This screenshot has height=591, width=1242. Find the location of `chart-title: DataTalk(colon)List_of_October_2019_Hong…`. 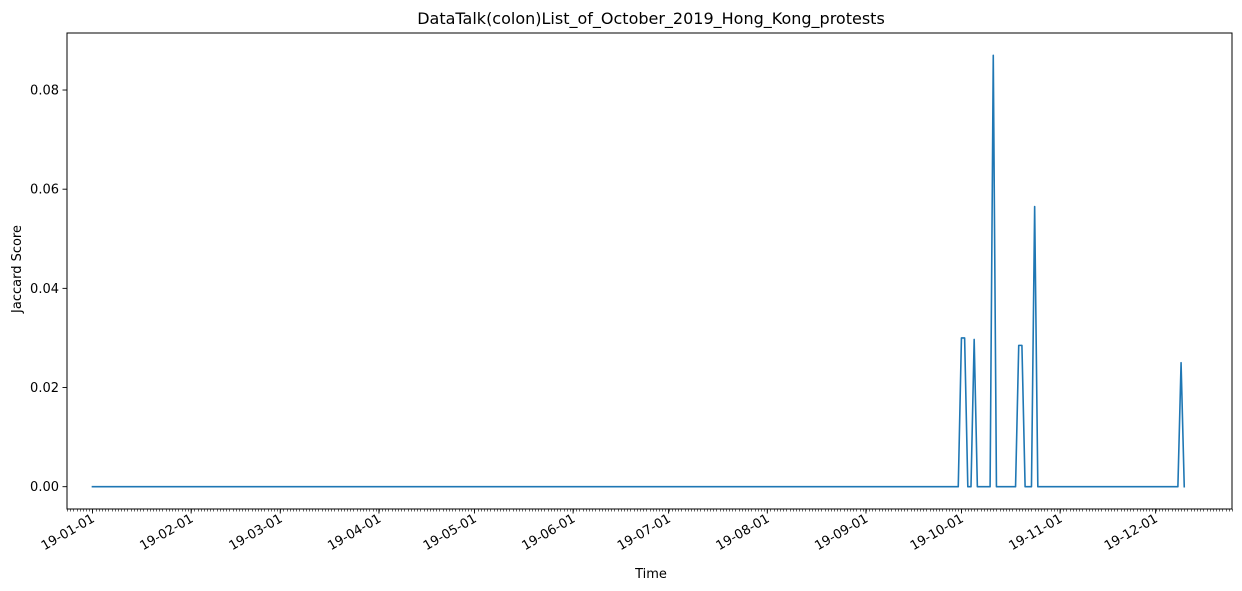

chart-title: DataTalk(colon)List_of_October_2019_Hong… is located at coordinates (651, 19).